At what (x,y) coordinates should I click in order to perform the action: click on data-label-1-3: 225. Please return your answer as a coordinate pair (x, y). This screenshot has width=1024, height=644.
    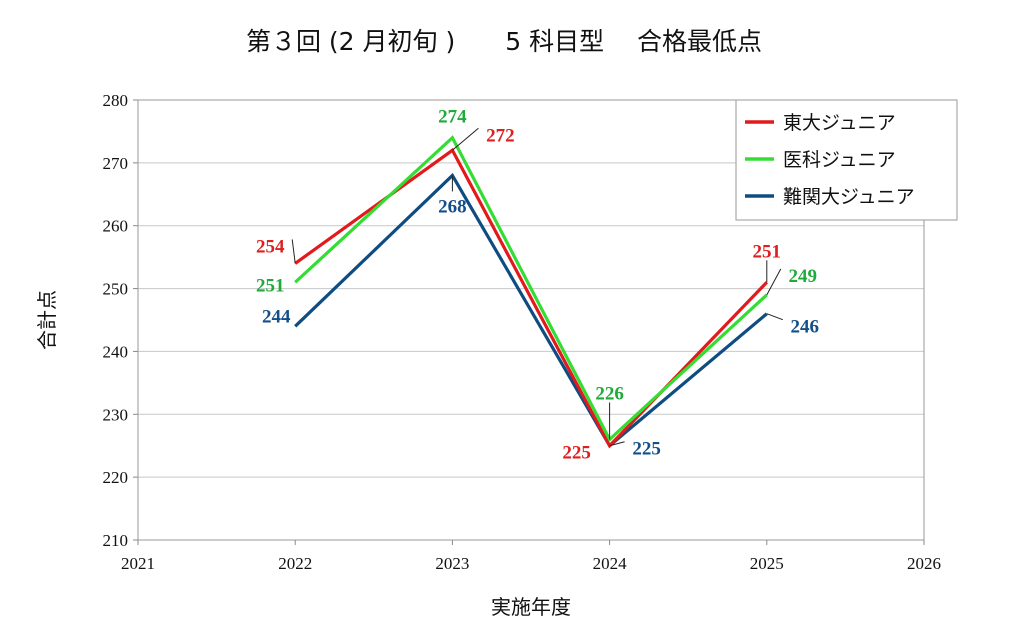
    Looking at the image, I should click on (576, 453).